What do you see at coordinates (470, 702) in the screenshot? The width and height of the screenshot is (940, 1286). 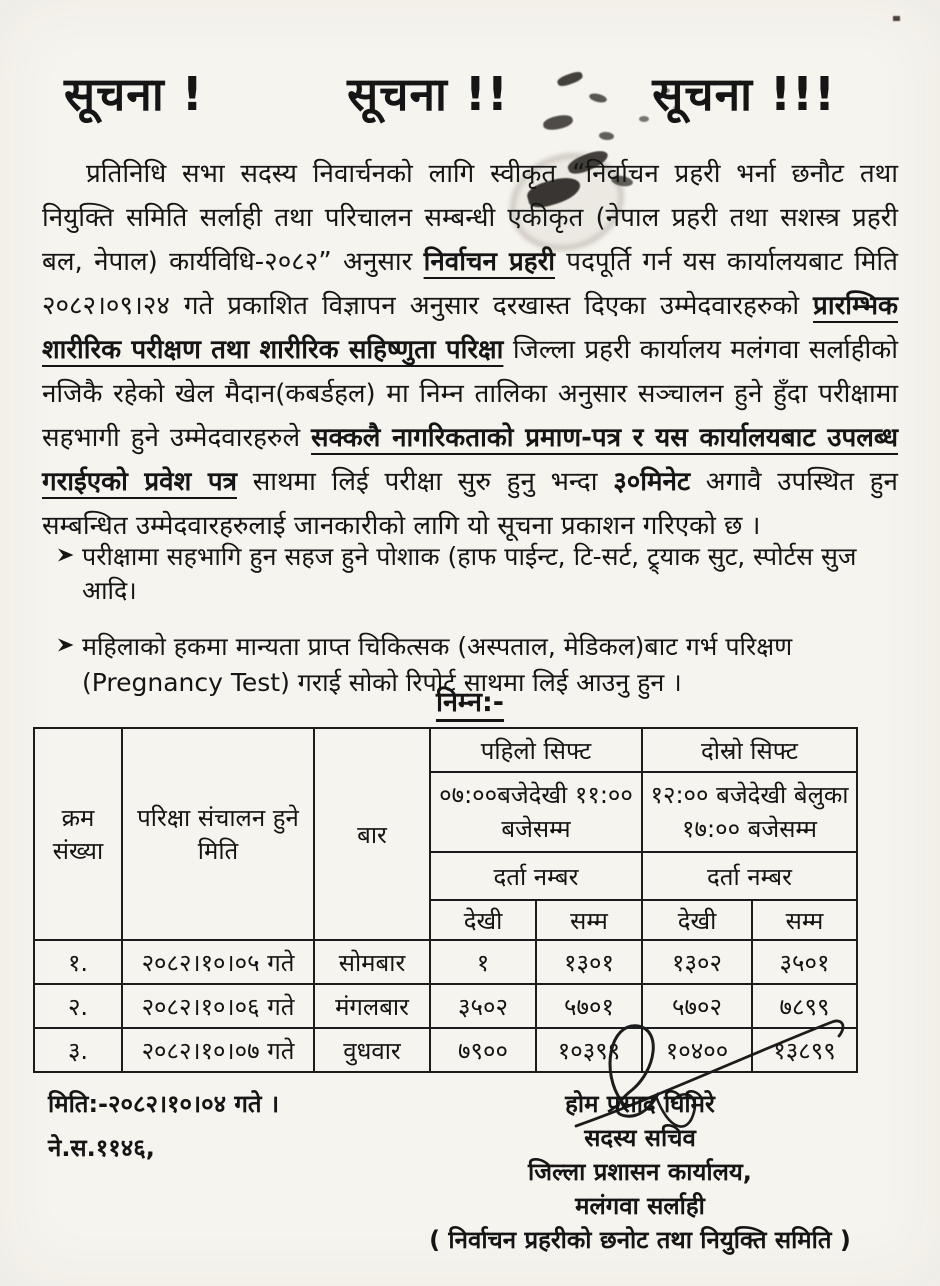 I see `table-heading: निम्न:-` at bounding box center [470, 702].